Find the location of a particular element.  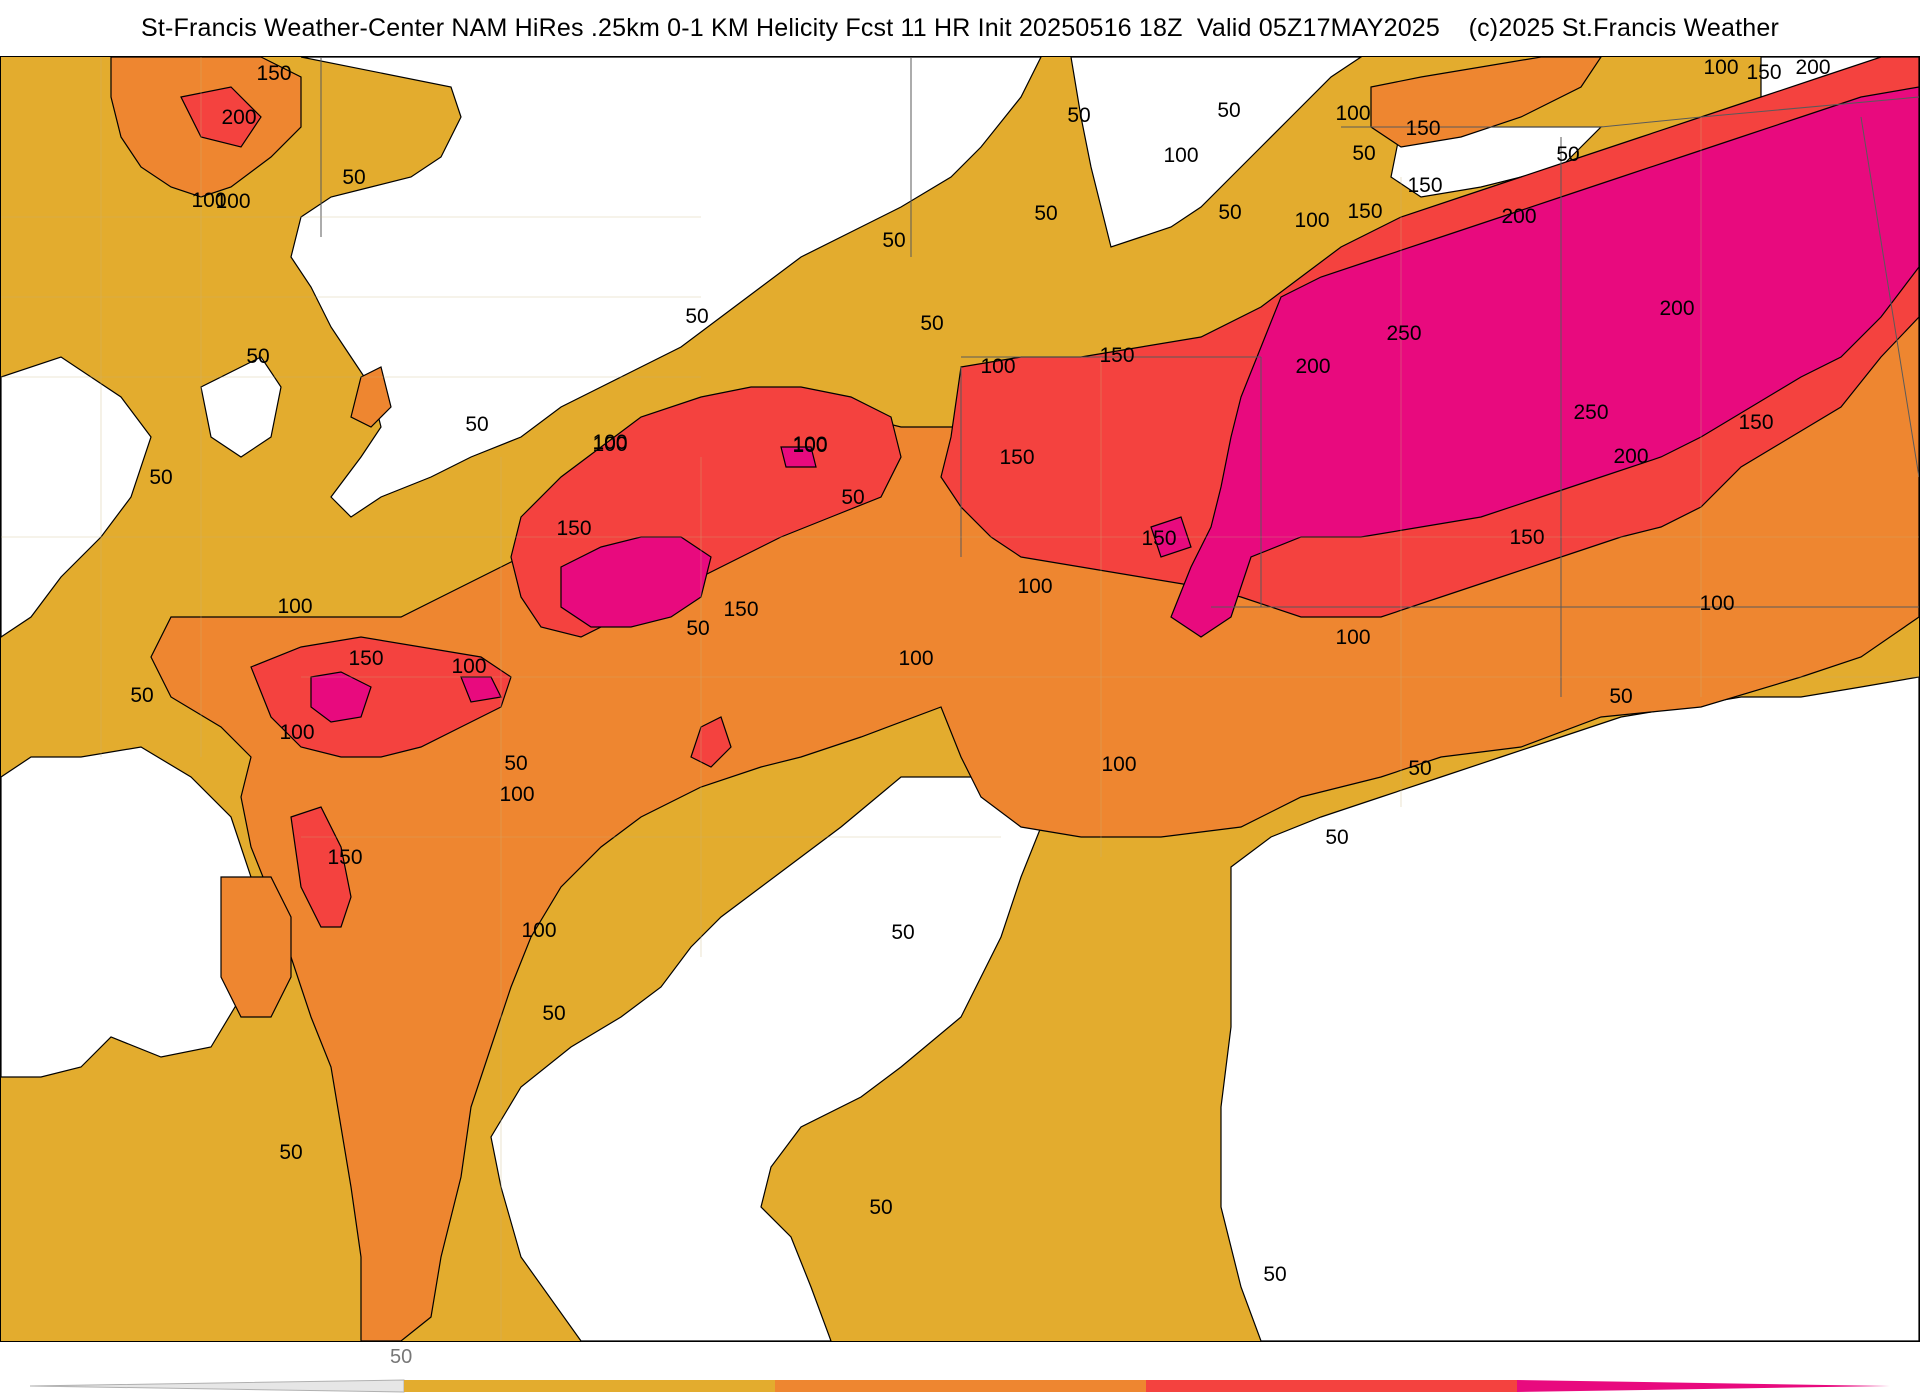

legend-taper-left is located at coordinates (217, 1386).